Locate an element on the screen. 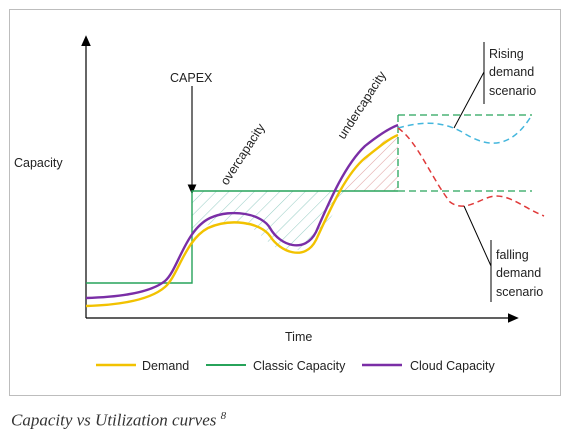  y-axis-label: Capacity is located at coordinates (38, 163).